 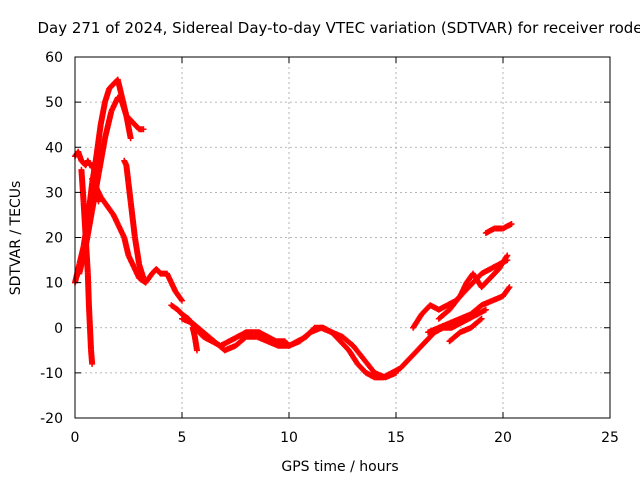 I want to click on x-tick-label: 5, so click(x=182, y=438).